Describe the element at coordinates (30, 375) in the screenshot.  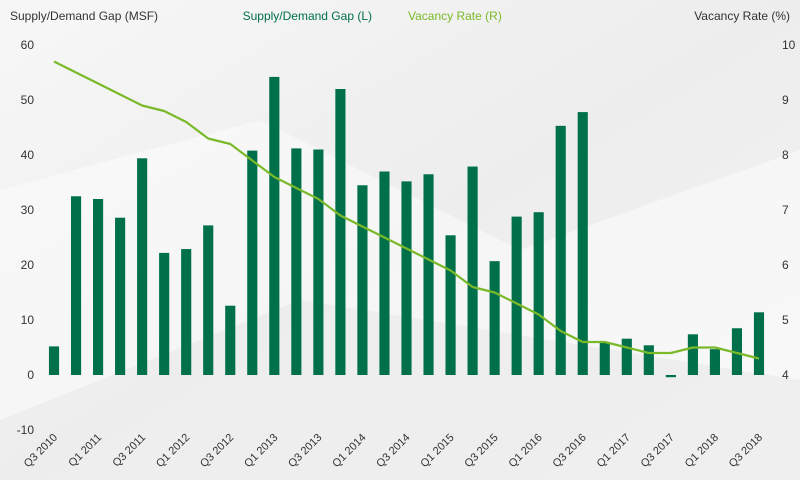
I see `left-tick-label: 0` at that location.